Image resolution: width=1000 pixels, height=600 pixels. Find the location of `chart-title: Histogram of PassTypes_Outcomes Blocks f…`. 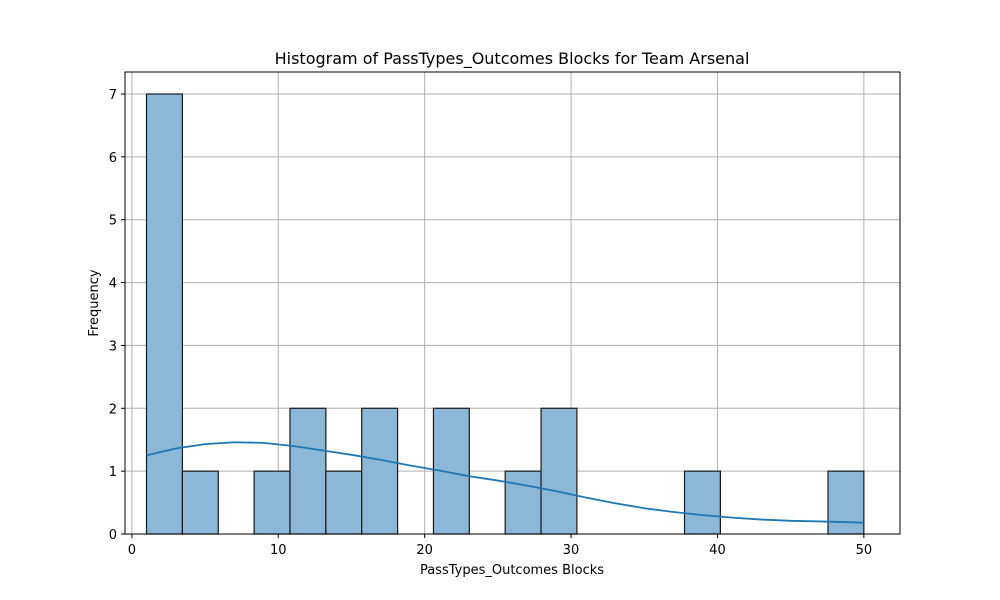

chart-title: Histogram of PassTypes_Outcomes Blocks f… is located at coordinates (512, 59).